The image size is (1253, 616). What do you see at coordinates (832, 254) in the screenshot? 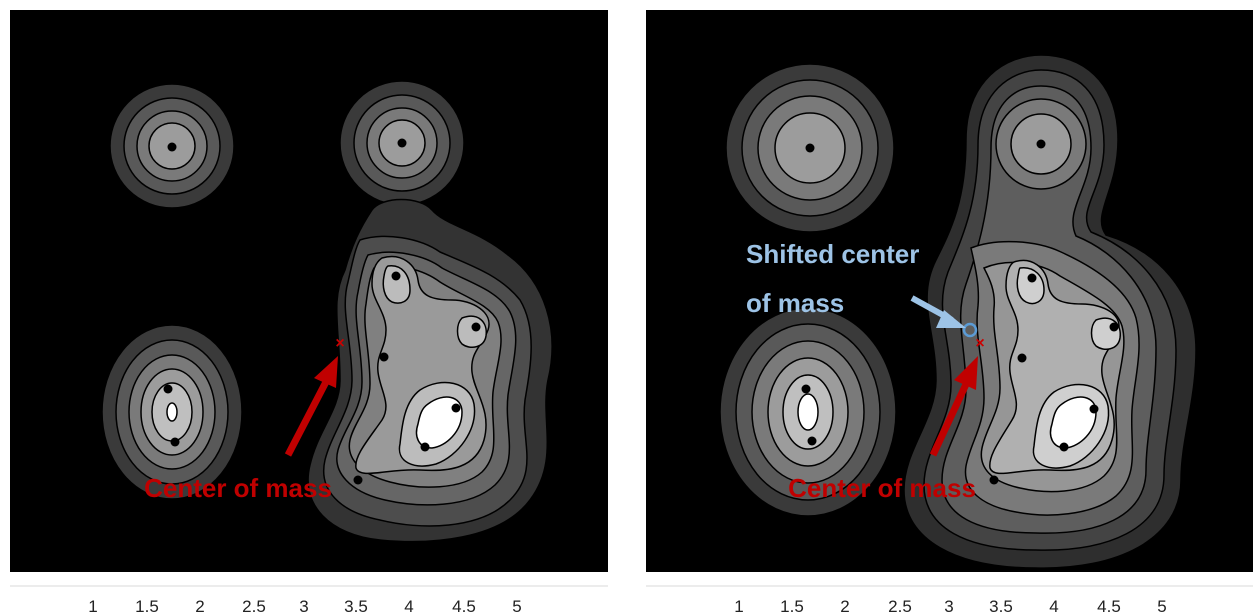
I see `shifted-center-label-line1: Shifted center` at bounding box center [832, 254].